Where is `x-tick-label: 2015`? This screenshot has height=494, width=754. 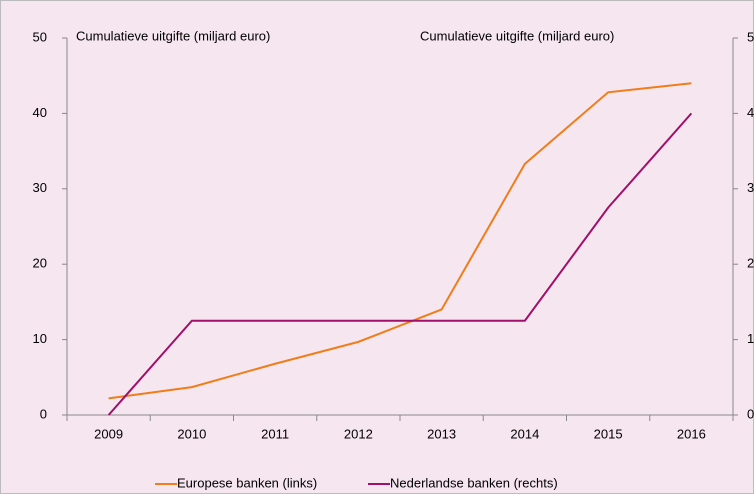
x-tick-label: 2015 is located at coordinates (608, 433).